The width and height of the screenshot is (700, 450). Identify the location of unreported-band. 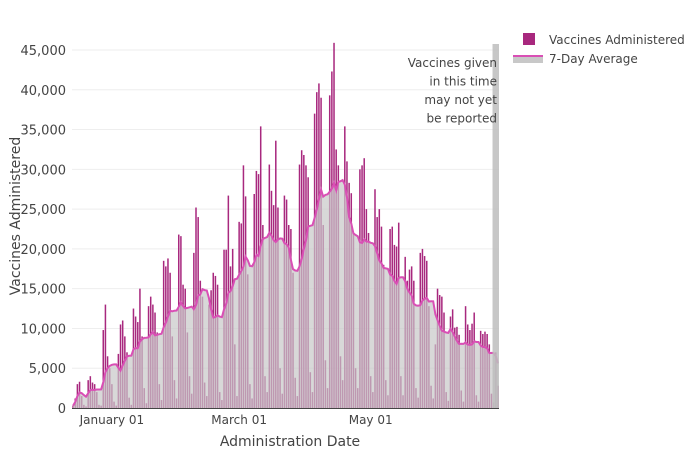
(495, 226).